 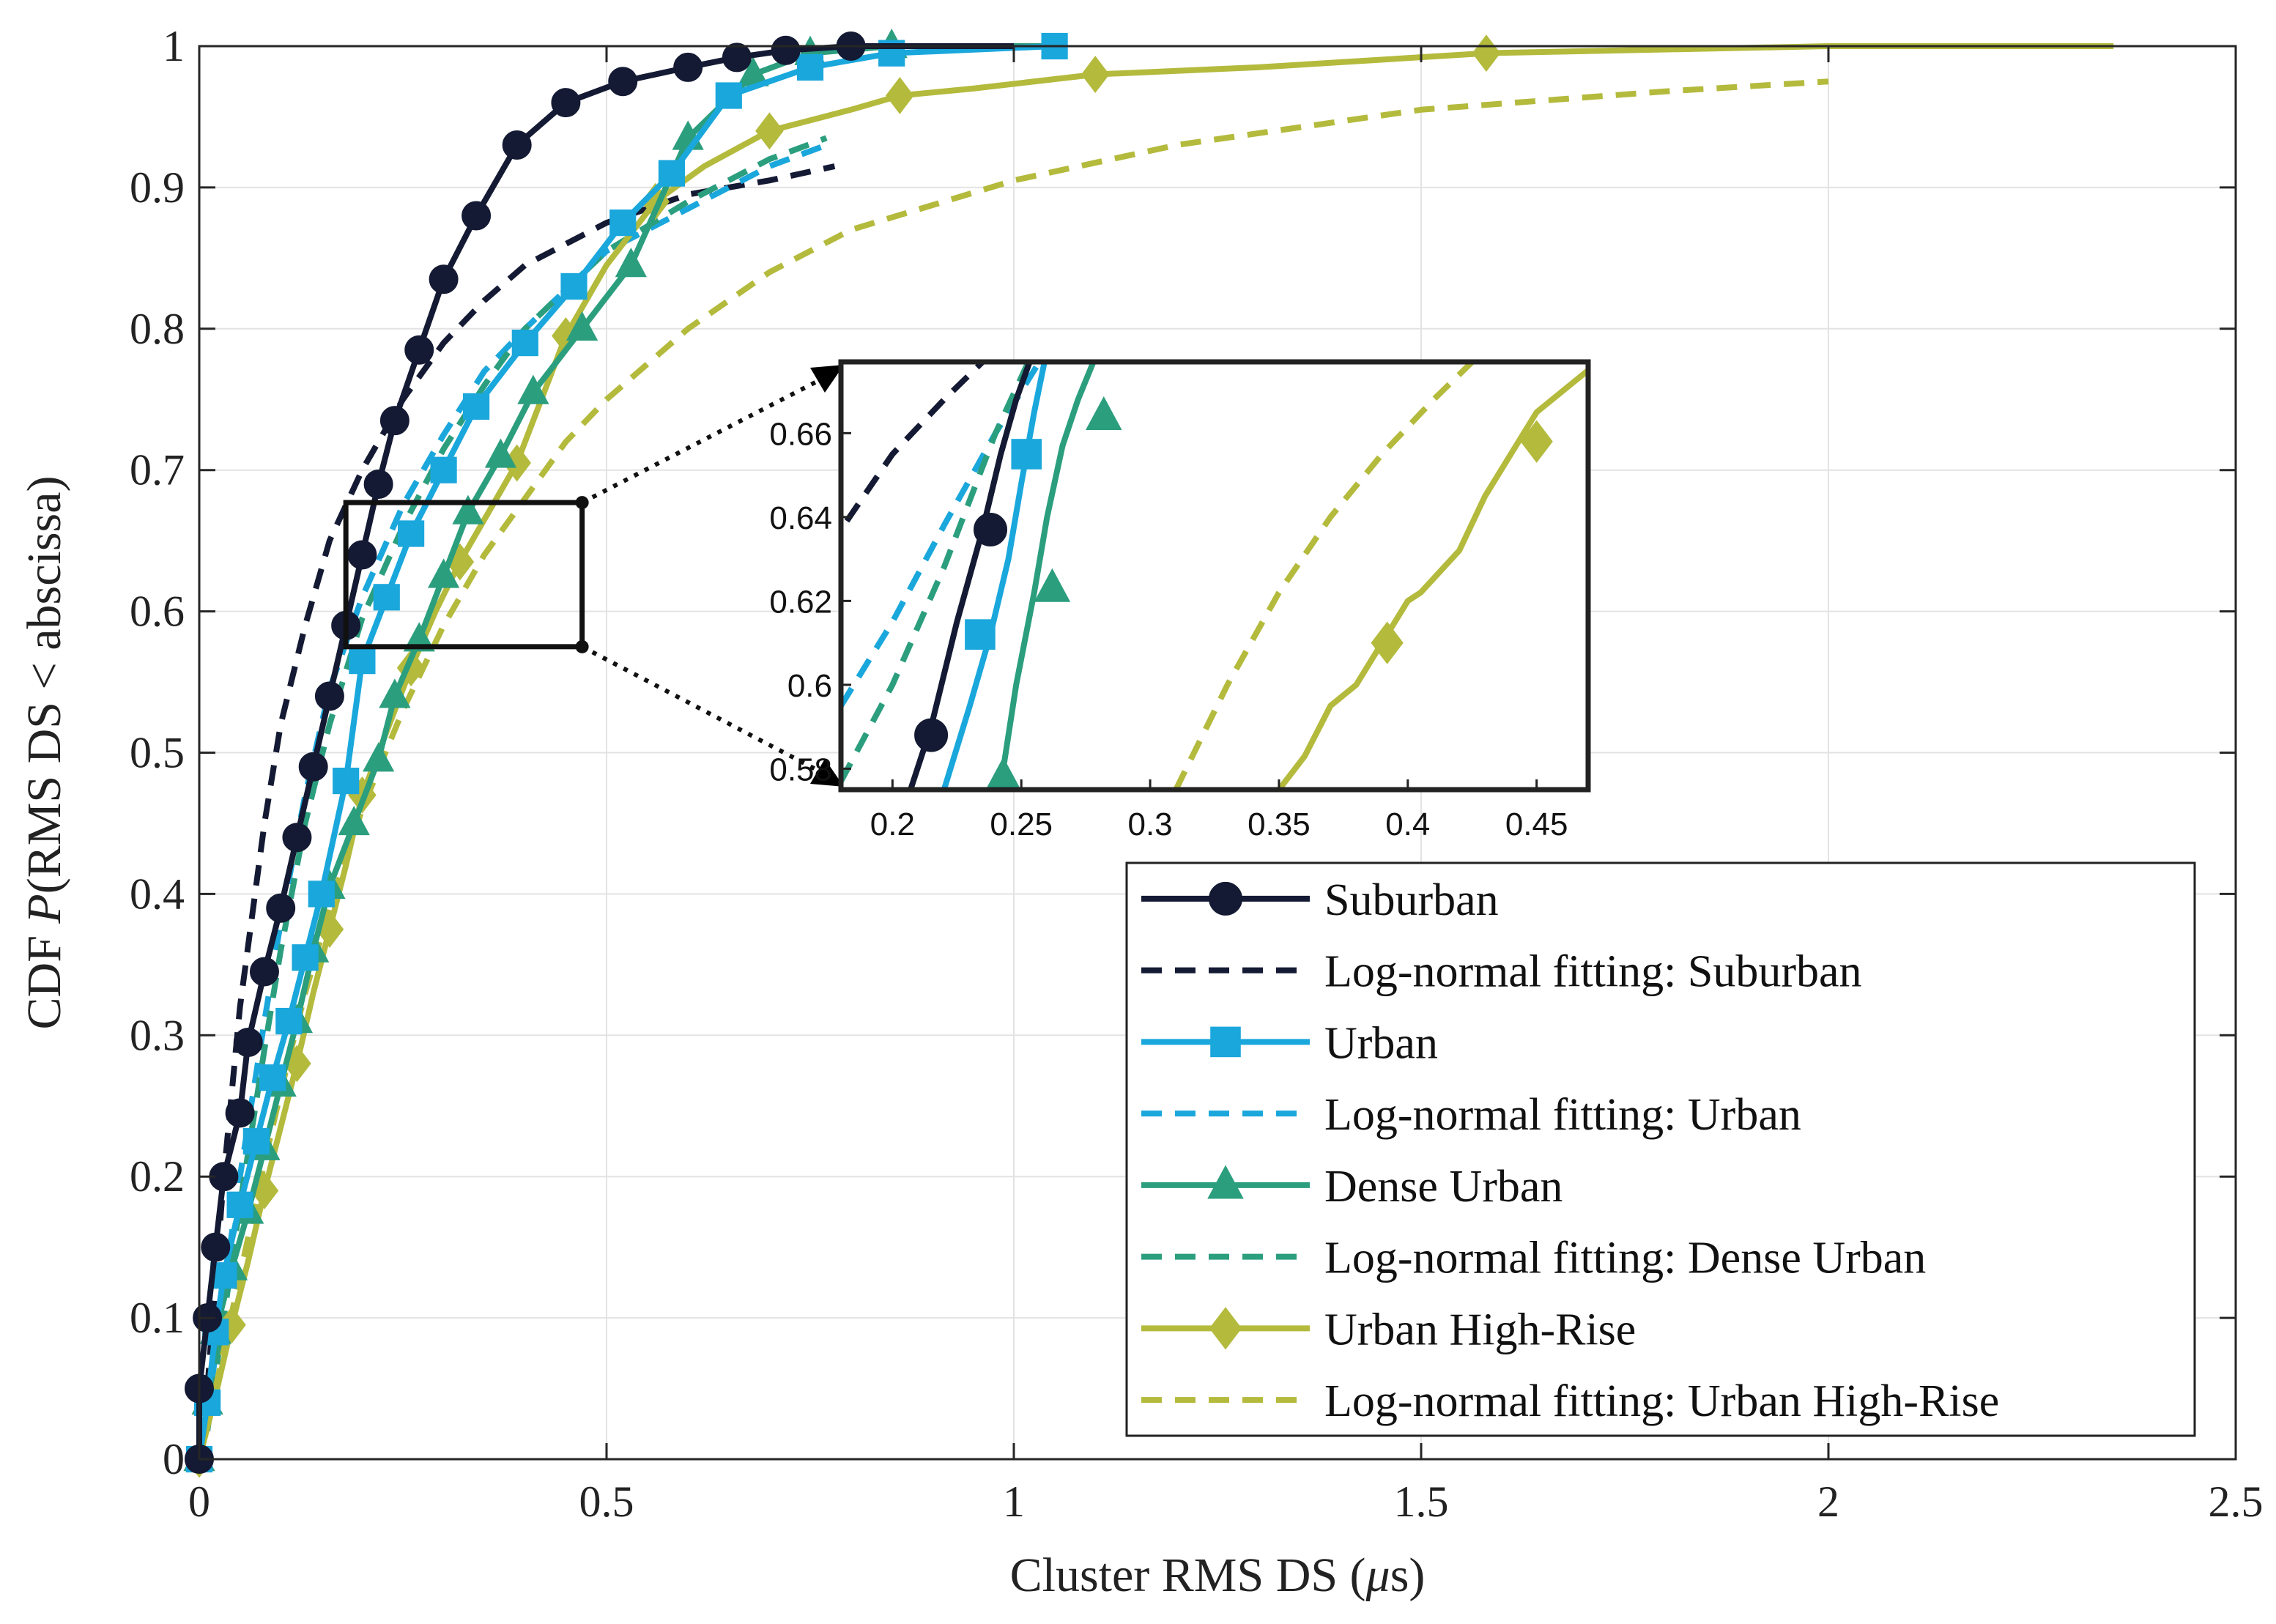 What do you see at coordinates (199, 1502) in the screenshot?
I see `x-tick-label: 0` at bounding box center [199, 1502].